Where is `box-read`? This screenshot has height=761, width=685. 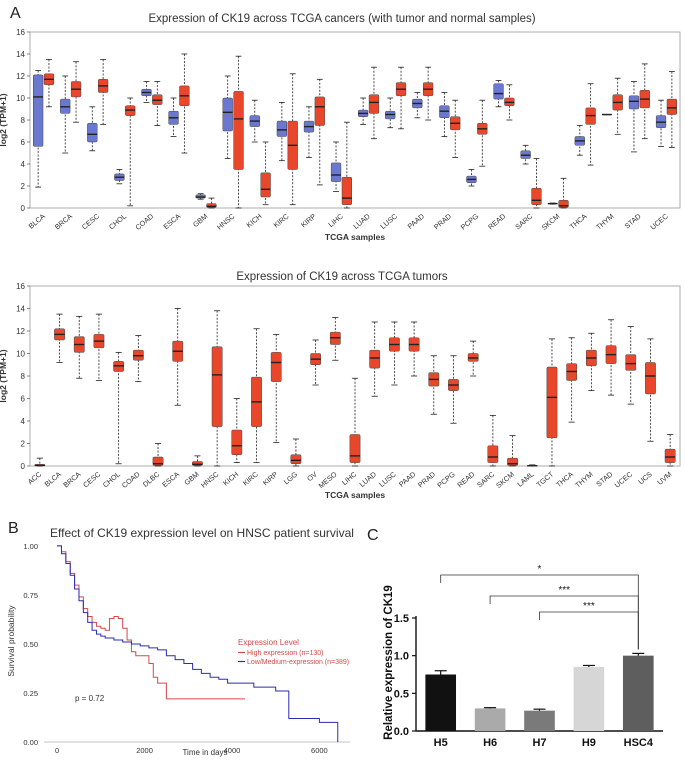
box-read is located at coordinates (498, 91).